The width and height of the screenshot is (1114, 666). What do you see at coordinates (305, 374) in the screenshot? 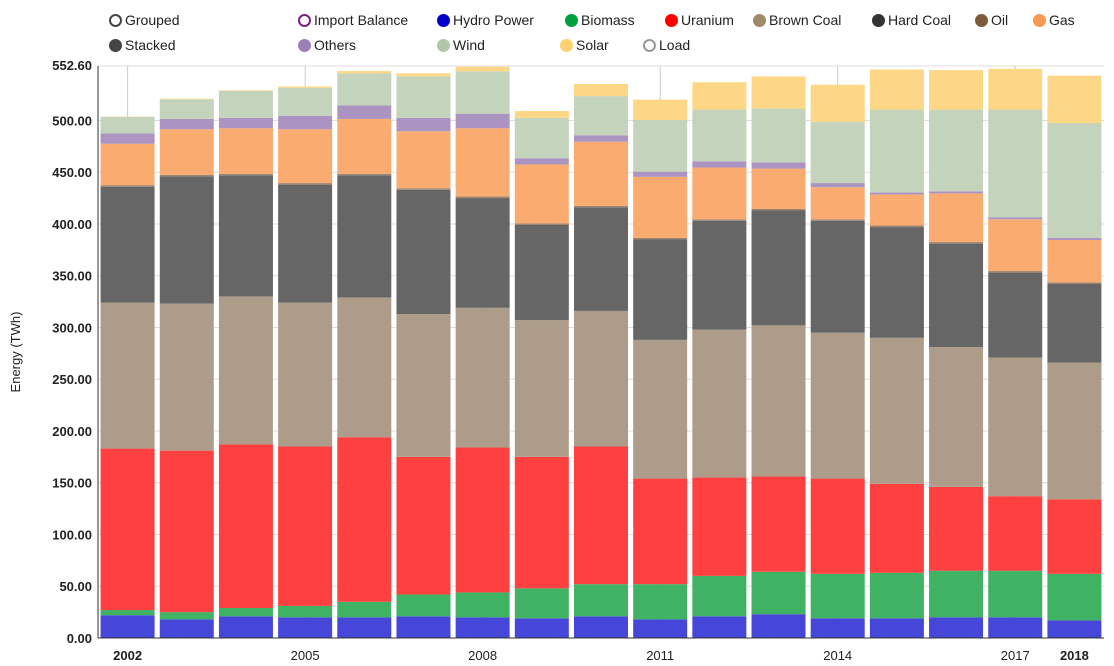
I see `bar-segment-brown-coal-2005` at bounding box center [305, 374].